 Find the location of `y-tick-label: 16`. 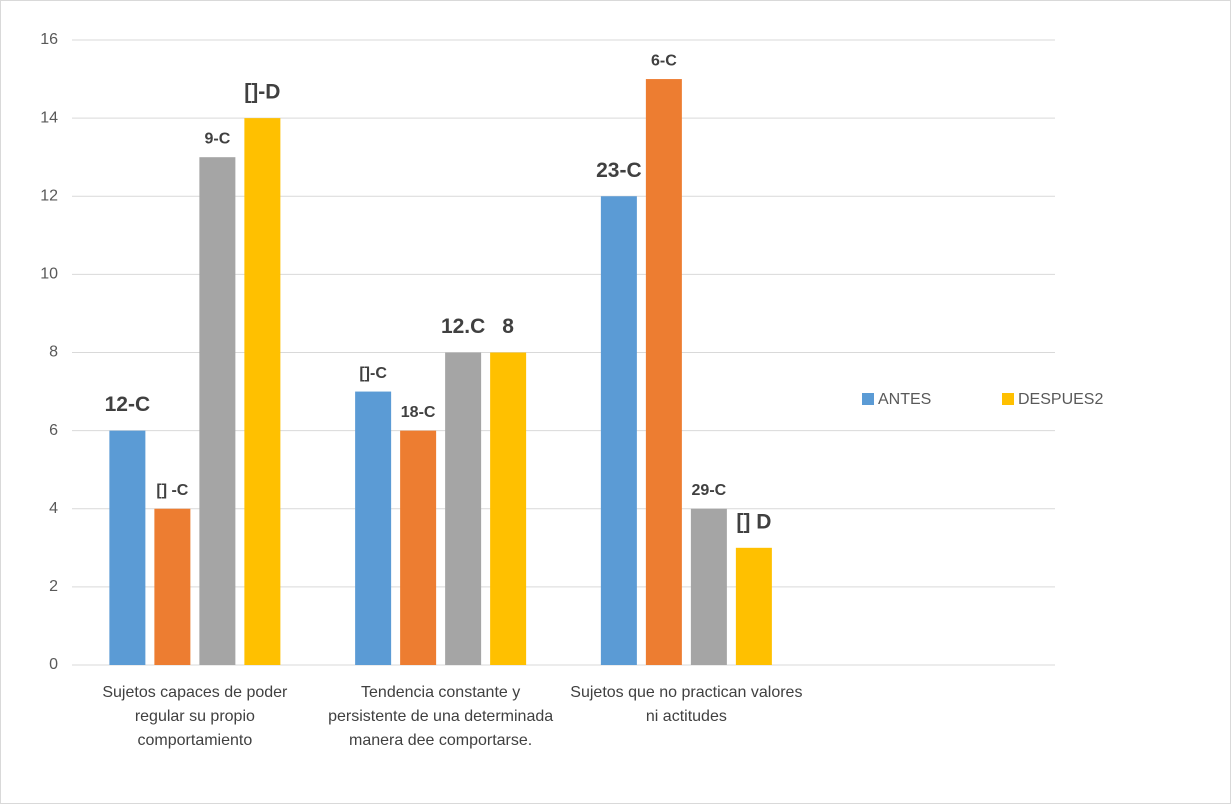

y-tick-label: 16 is located at coordinates (49, 39).